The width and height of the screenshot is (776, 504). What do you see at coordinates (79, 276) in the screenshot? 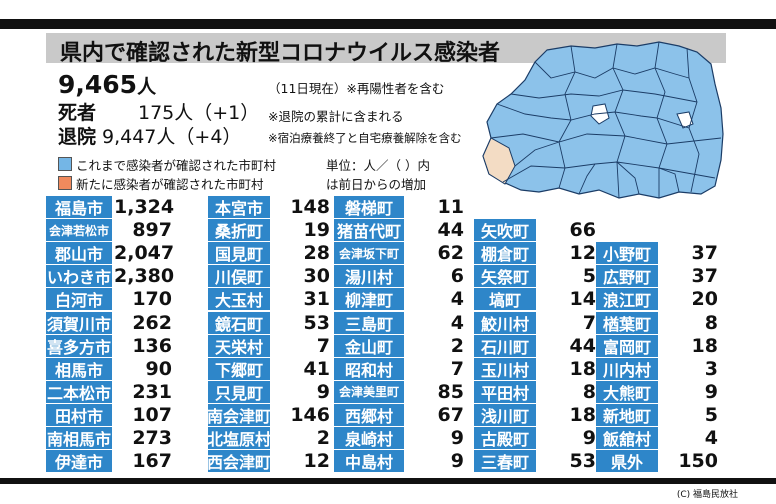
I see `municipality-label: いわき市` at bounding box center [79, 276].